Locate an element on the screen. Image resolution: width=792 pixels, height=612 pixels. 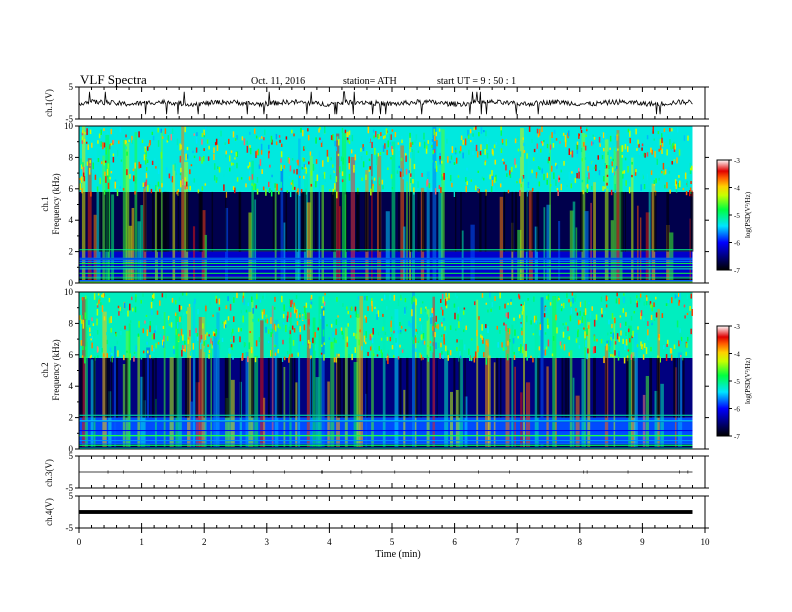
x-tick-label: 9 is located at coordinates (642, 542).